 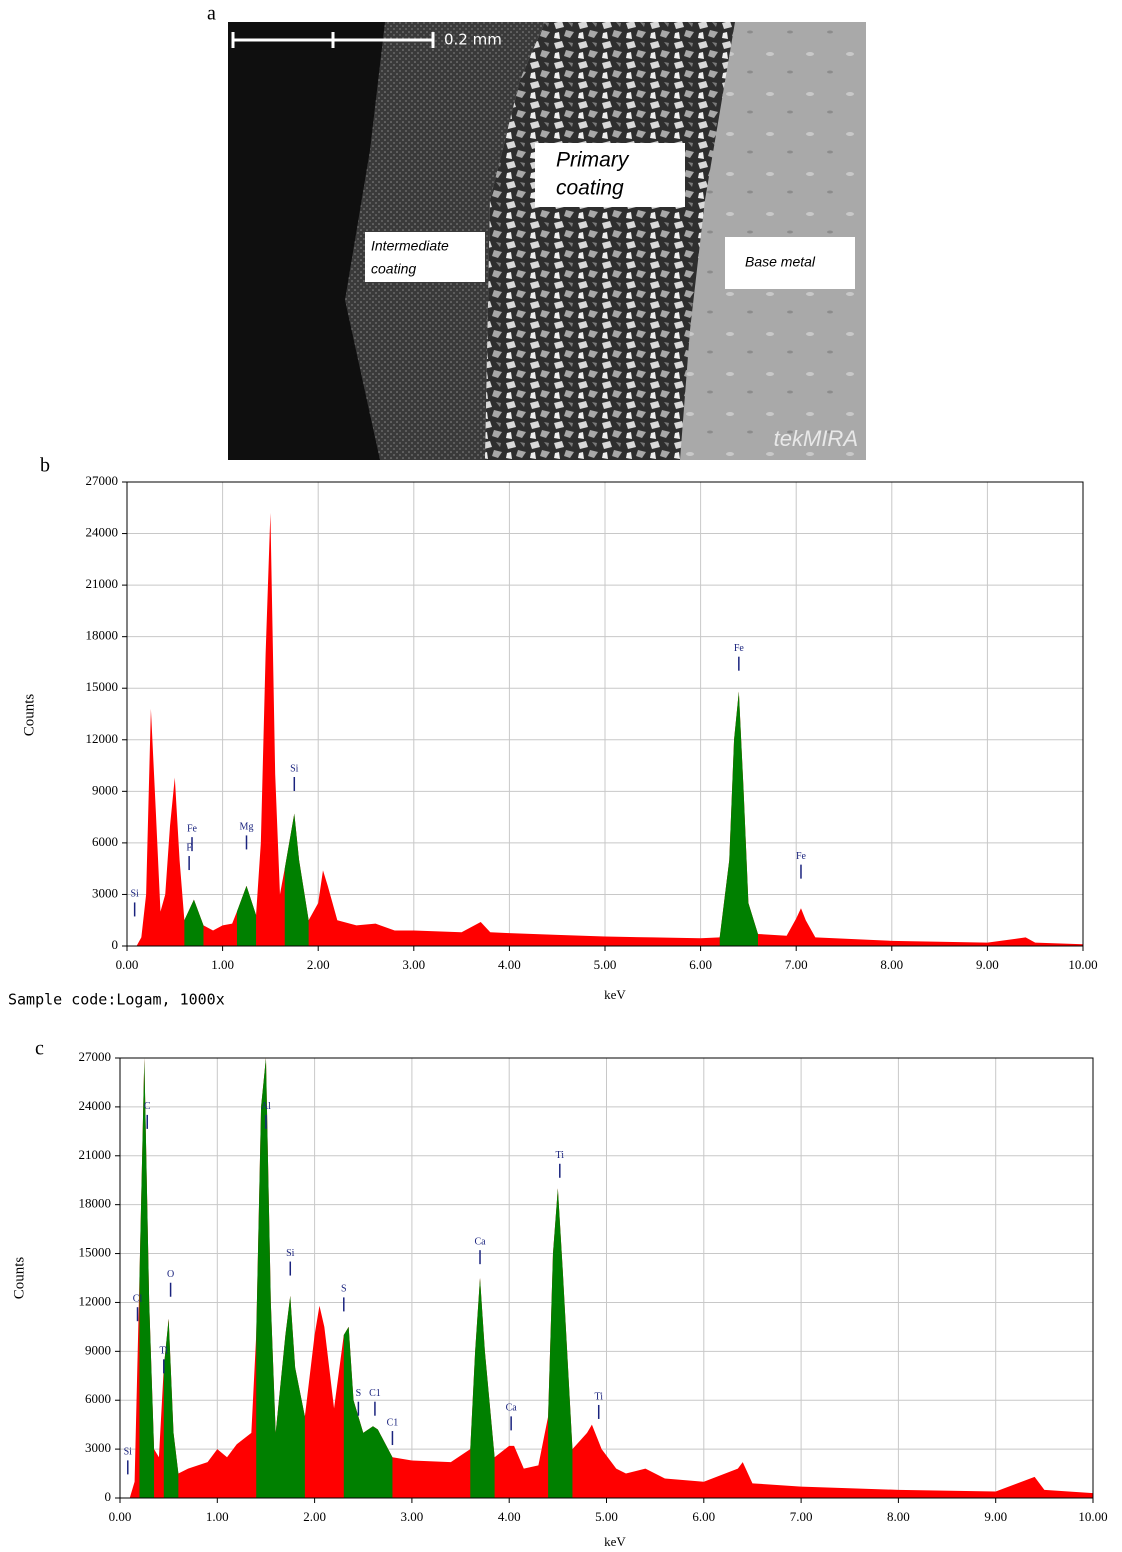 I want to click on sample-note: Sample code:Logam, 1000x, so click(x=116, y=1000).